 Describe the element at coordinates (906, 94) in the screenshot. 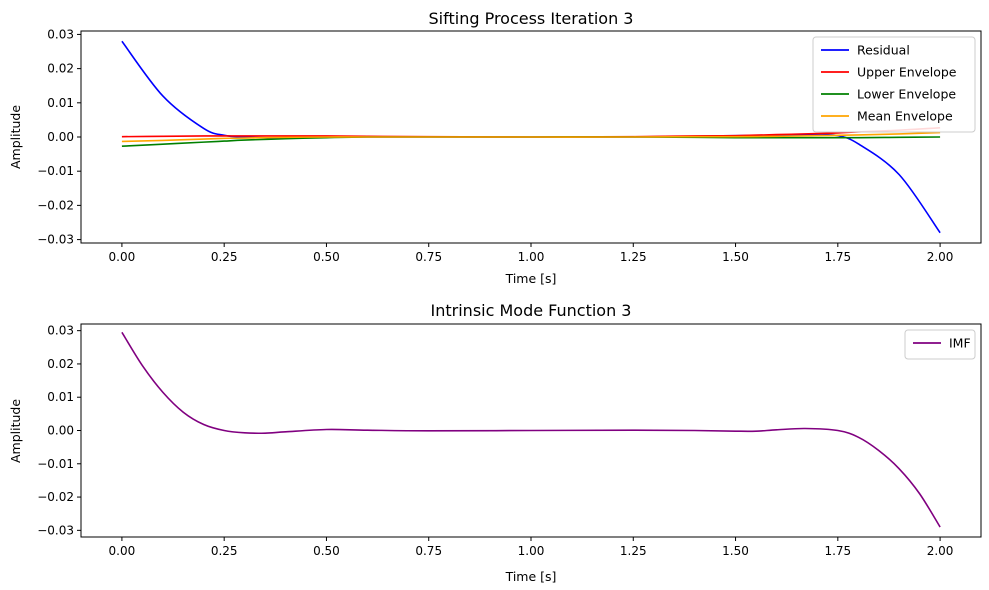

I see `legend-label-lower-envelope: Lower Envelope` at that location.